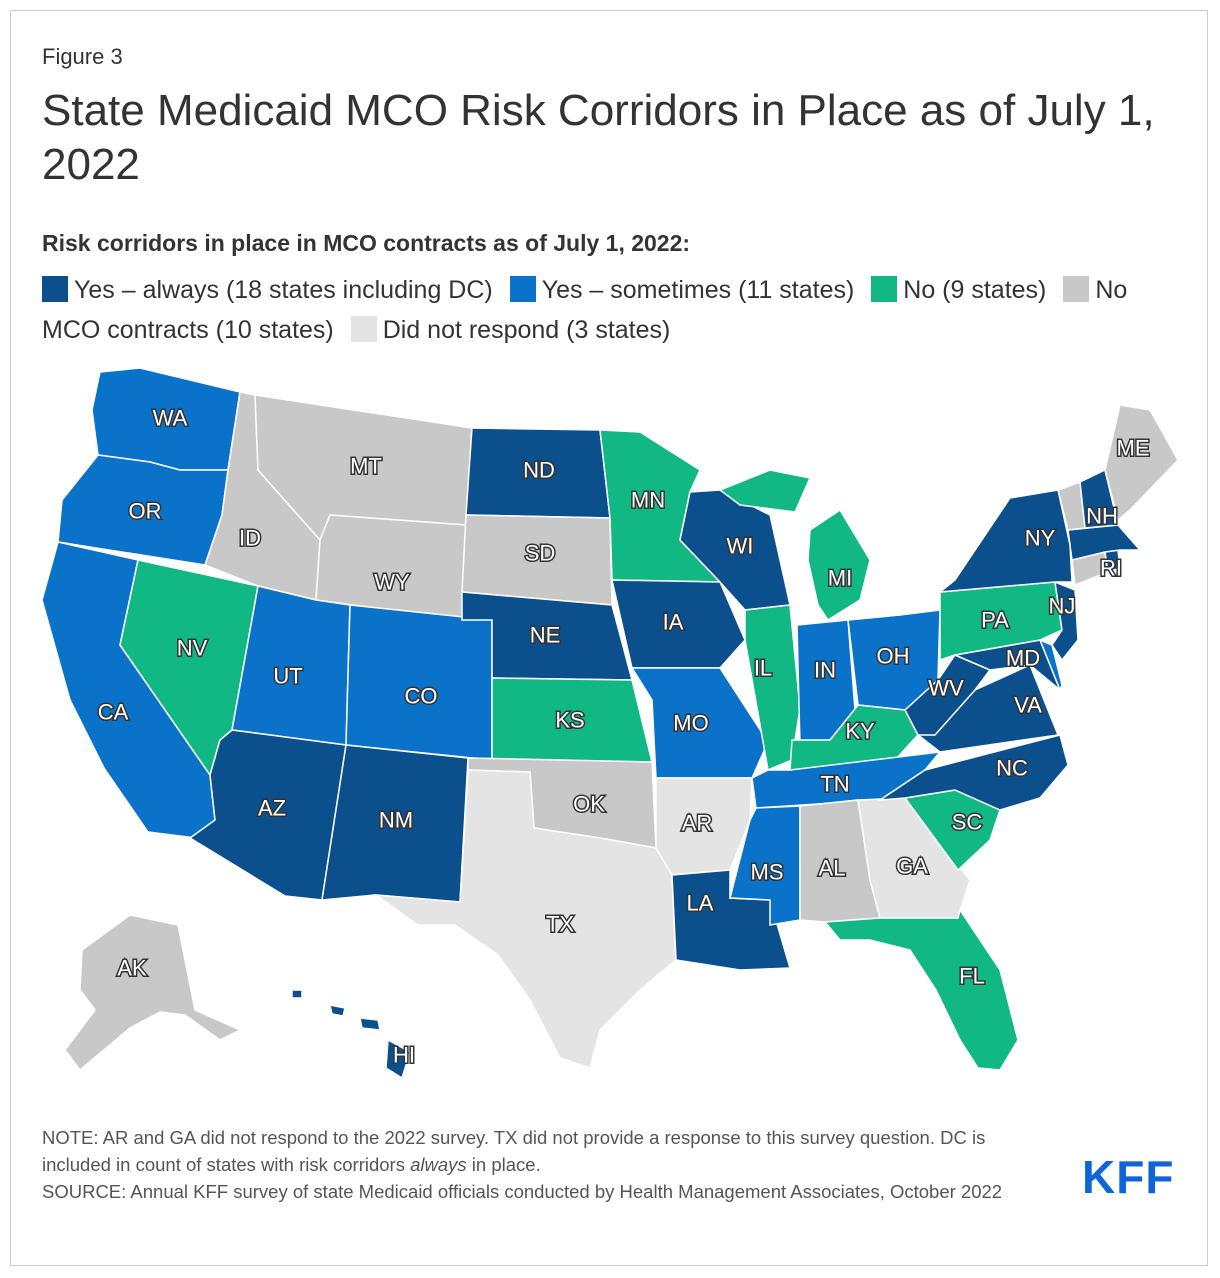 Image resolution: width=1220 pixels, height=1278 pixels. What do you see at coordinates (973, 772) in the screenshot?
I see `state-NC` at bounding box center [973, 772].